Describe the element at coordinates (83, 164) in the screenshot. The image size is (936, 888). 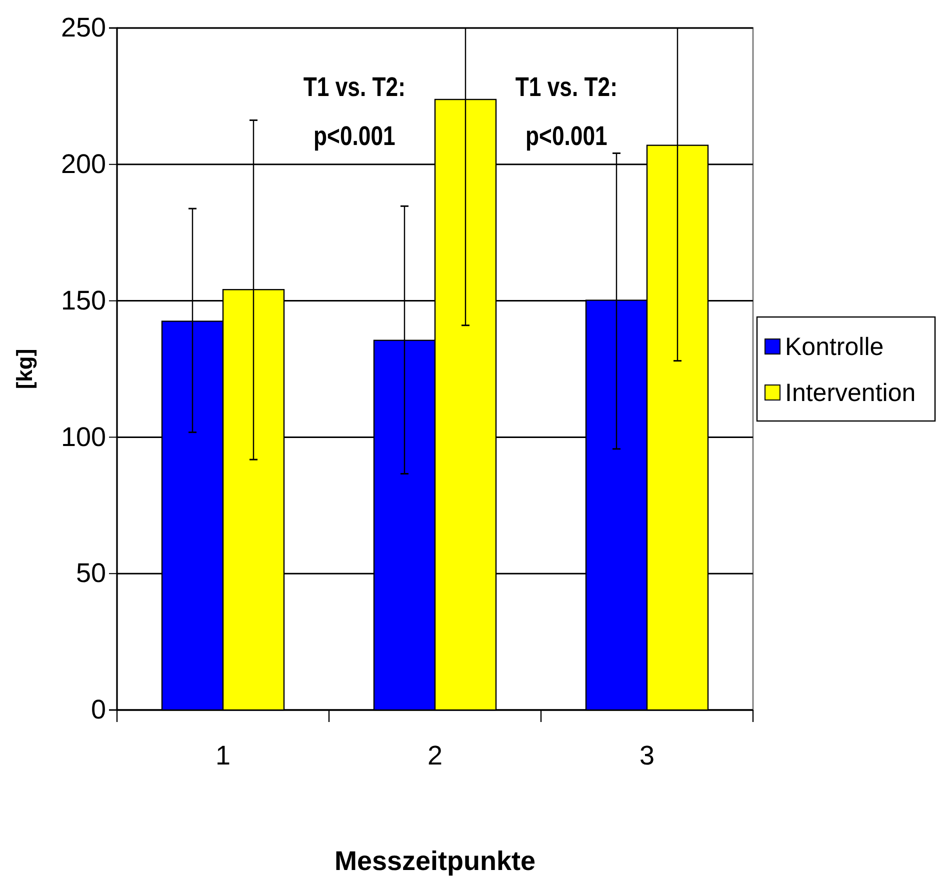
I see `y-tick-label: 200` at that location.